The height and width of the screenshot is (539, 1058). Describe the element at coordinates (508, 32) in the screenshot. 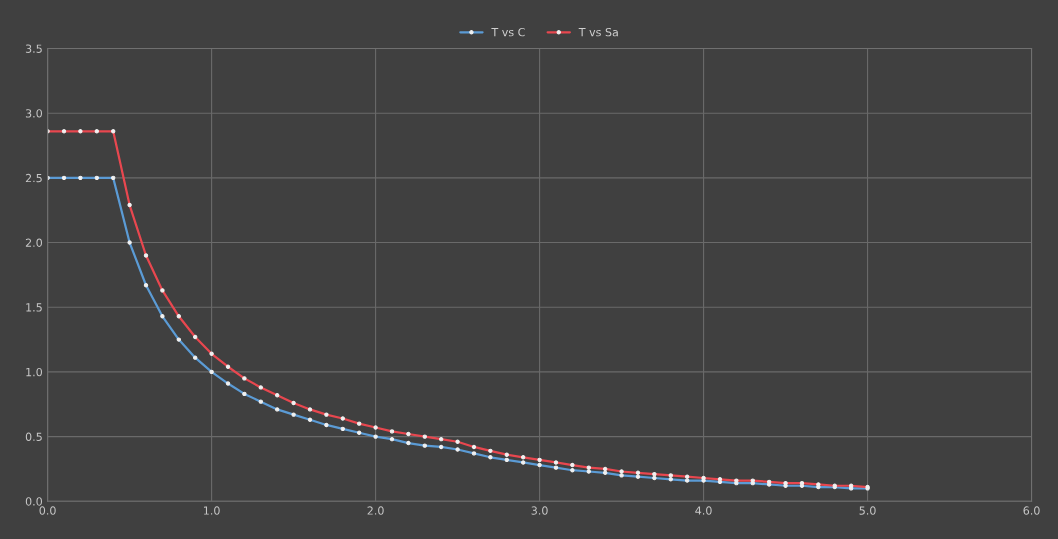

I see `legend-label: T vs C` at that location.